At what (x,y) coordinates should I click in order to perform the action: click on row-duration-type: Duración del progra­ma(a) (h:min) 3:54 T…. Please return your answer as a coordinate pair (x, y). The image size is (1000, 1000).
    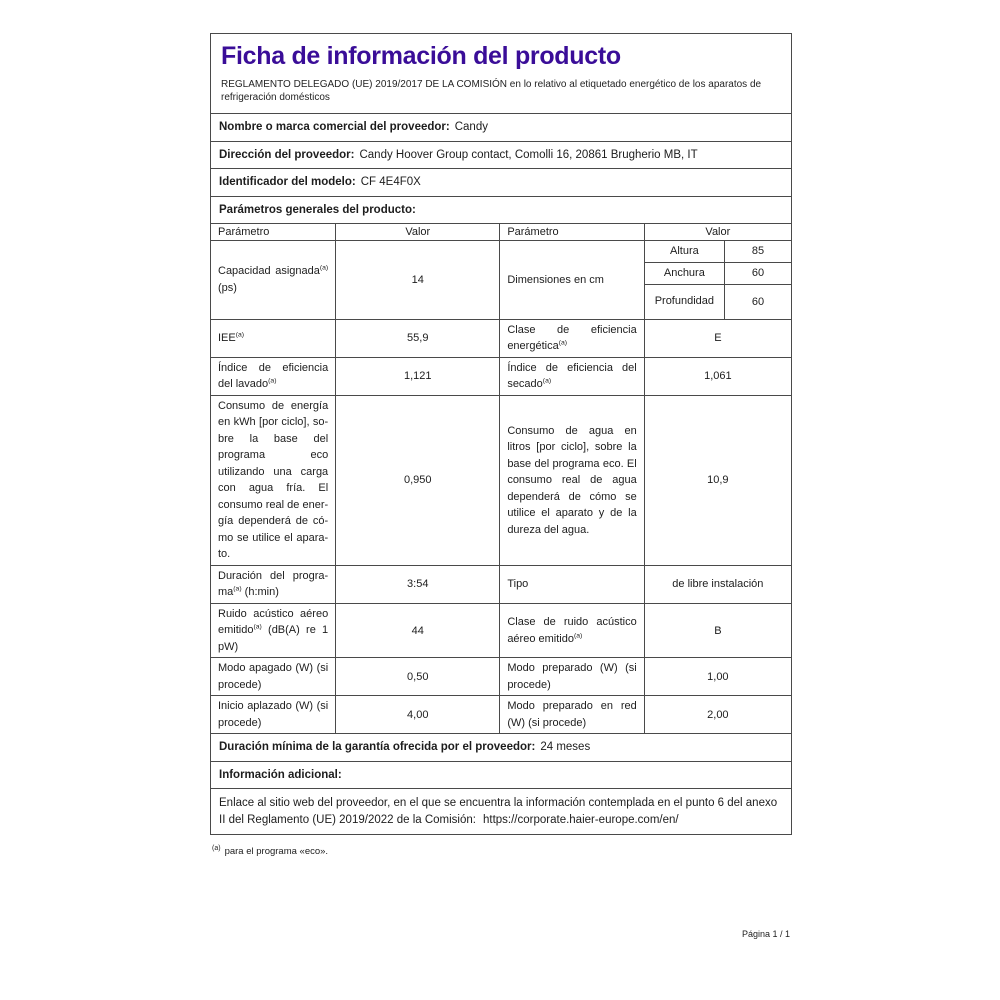
    Looking at the image, I should click on (501, 584).